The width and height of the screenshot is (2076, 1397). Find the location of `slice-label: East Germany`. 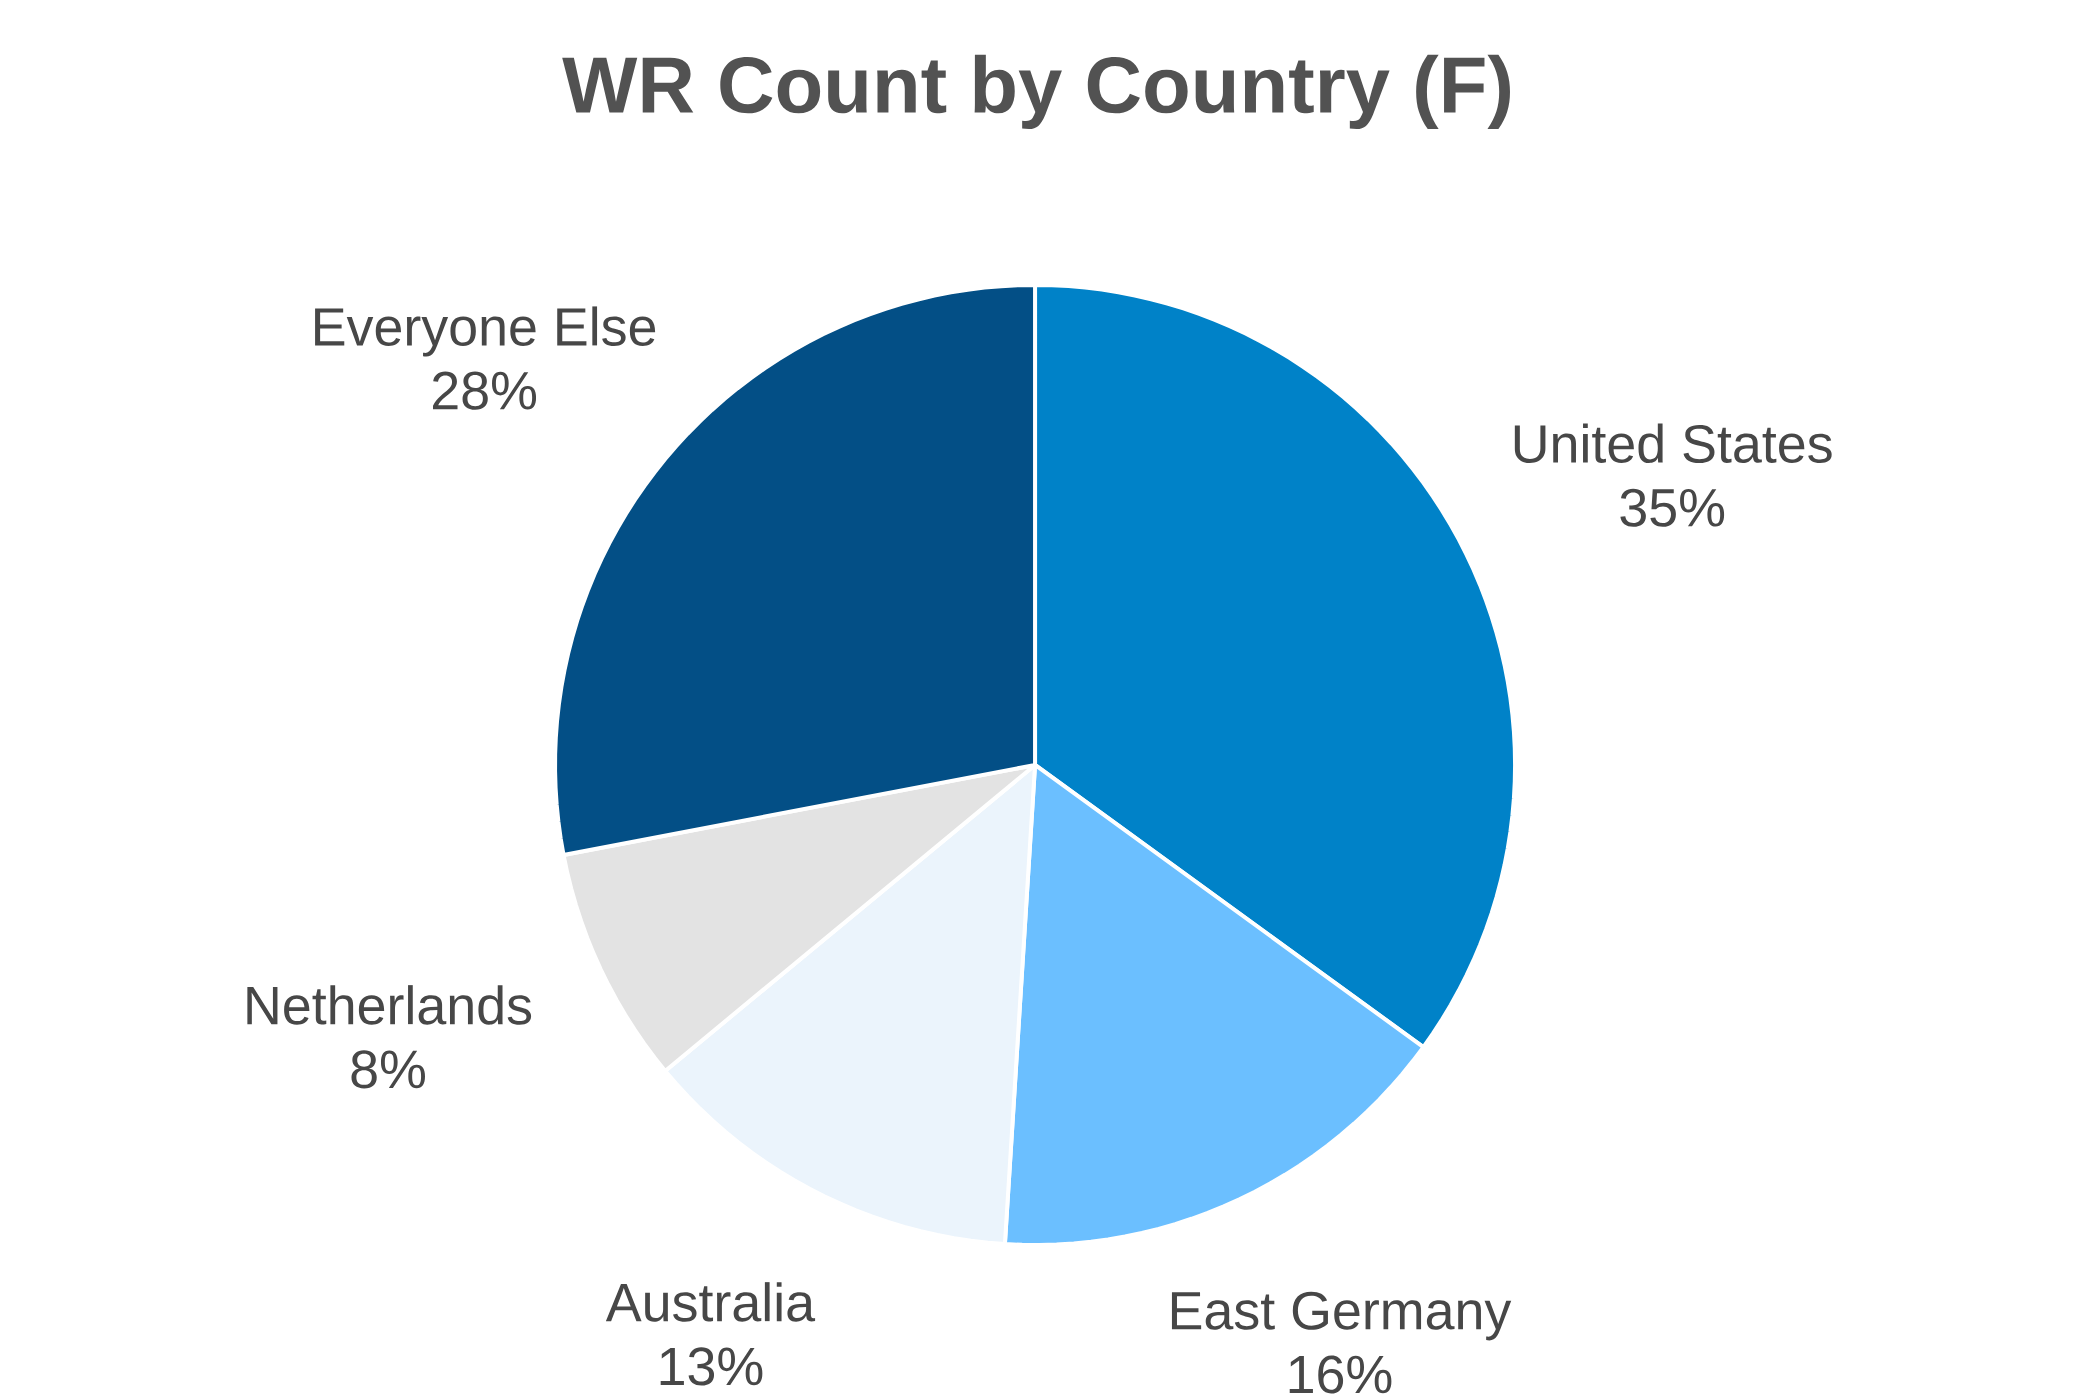

slice-label: East Germany is located at coordinates (1341, 1316).